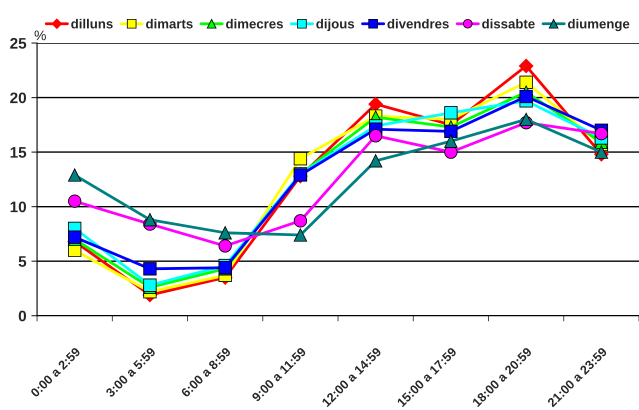  I want to click on y-tick-label: 10, so click(18, 207).